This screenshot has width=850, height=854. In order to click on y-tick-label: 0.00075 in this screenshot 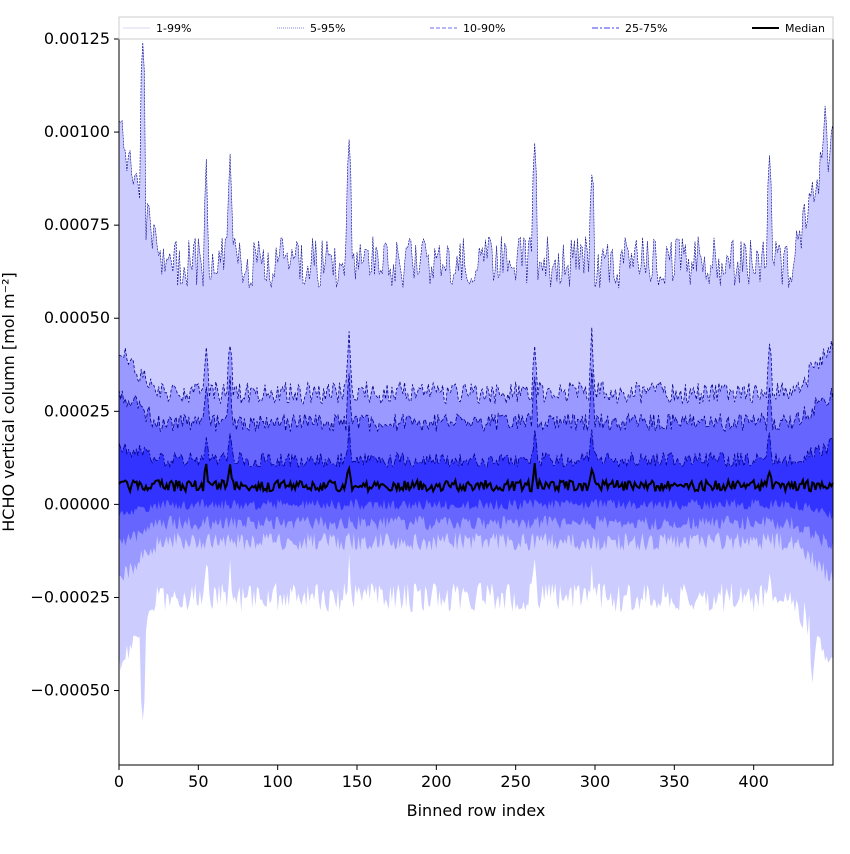, I will do `click(77, 224)`.